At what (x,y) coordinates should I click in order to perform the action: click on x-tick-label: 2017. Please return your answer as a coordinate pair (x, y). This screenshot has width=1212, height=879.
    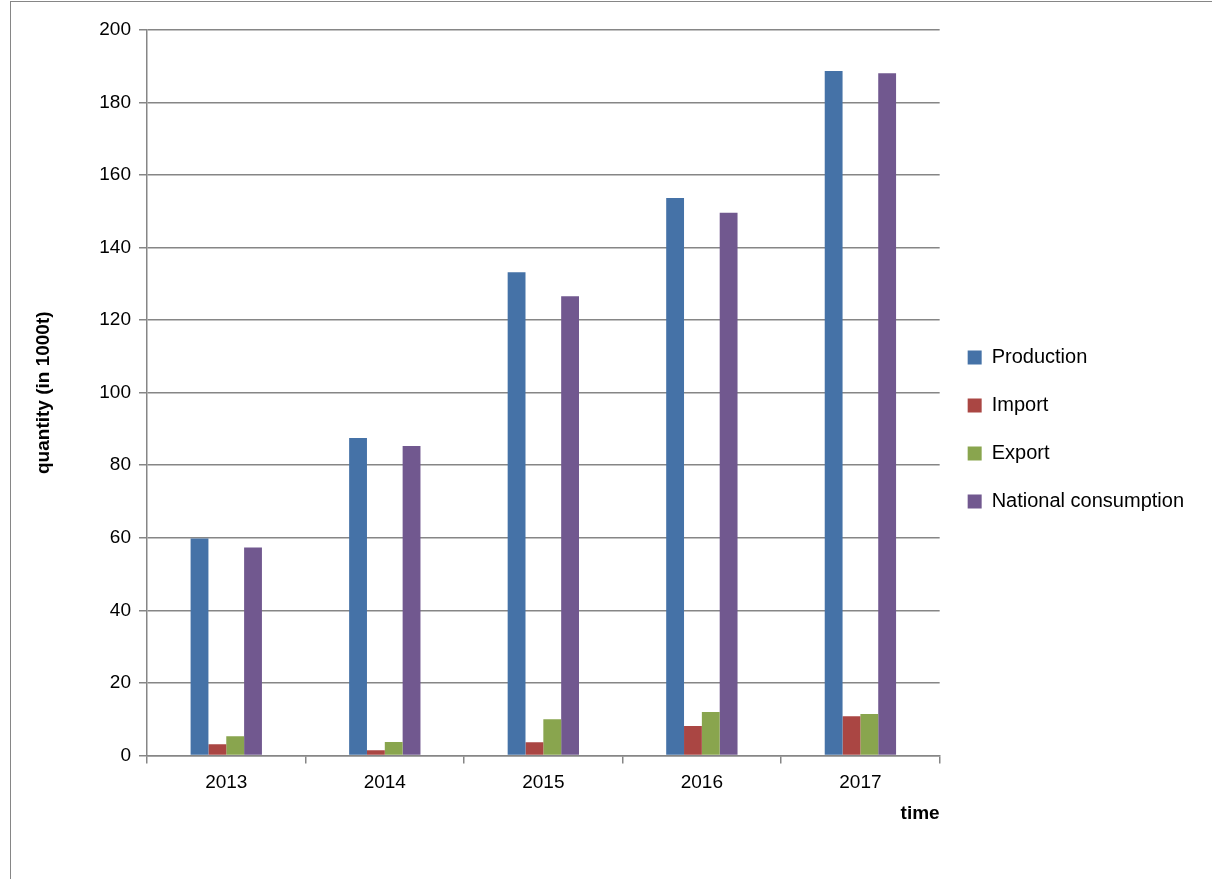
    Looking at the image, I should click on (860, 782).